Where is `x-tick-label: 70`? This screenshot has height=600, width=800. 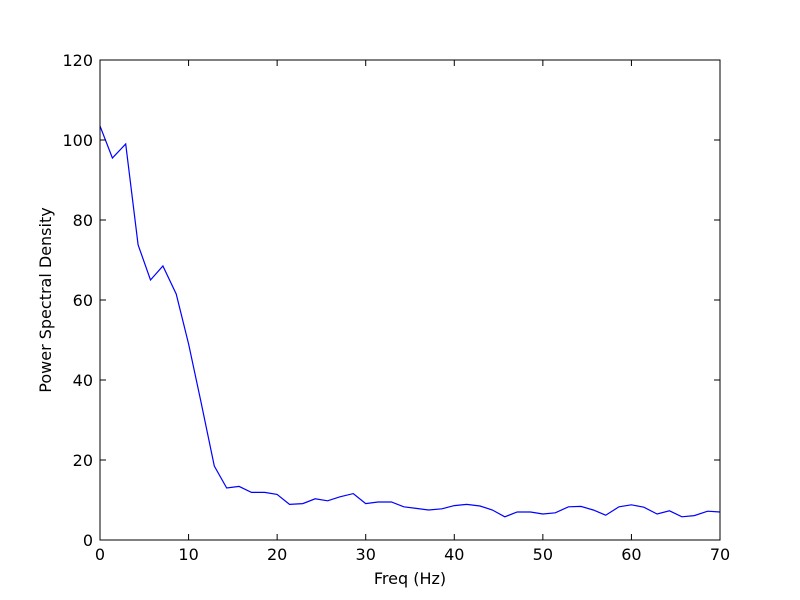
x-tick-label: 70 is located at coordinates (720, 554).